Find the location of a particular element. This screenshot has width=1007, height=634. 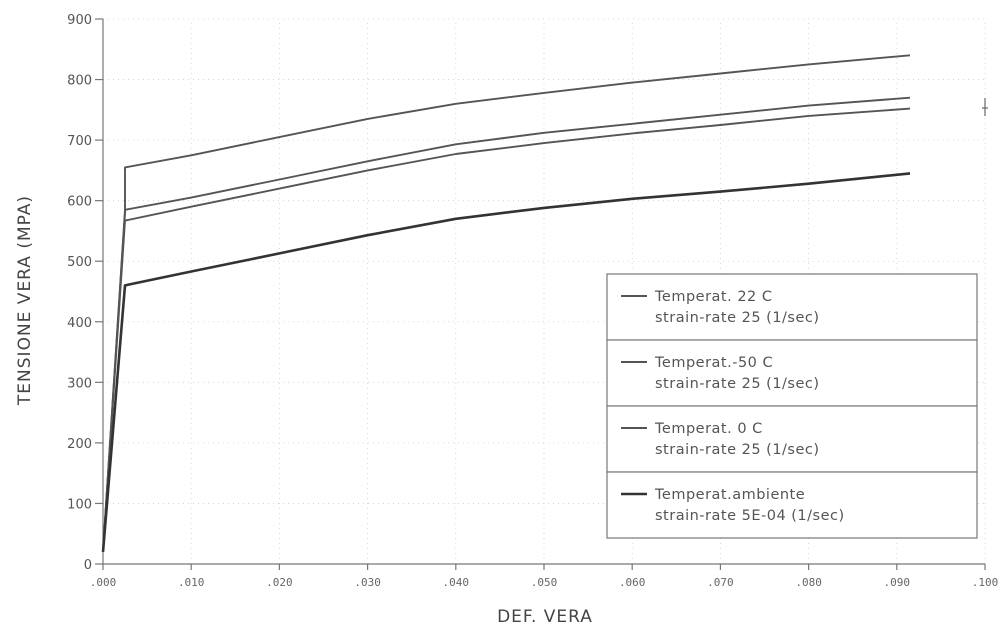

y-tick-label: 700 is located at coordinates (79, 141).